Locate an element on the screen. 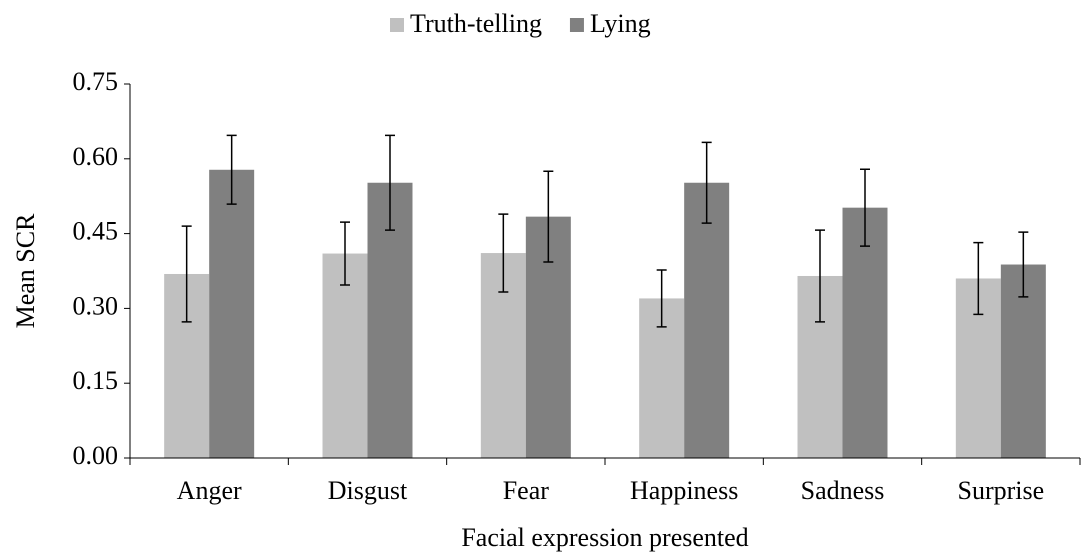 The height and width of the screenshot is (559, 1087). legend-label: Lying is located at coordinates (620, 23).